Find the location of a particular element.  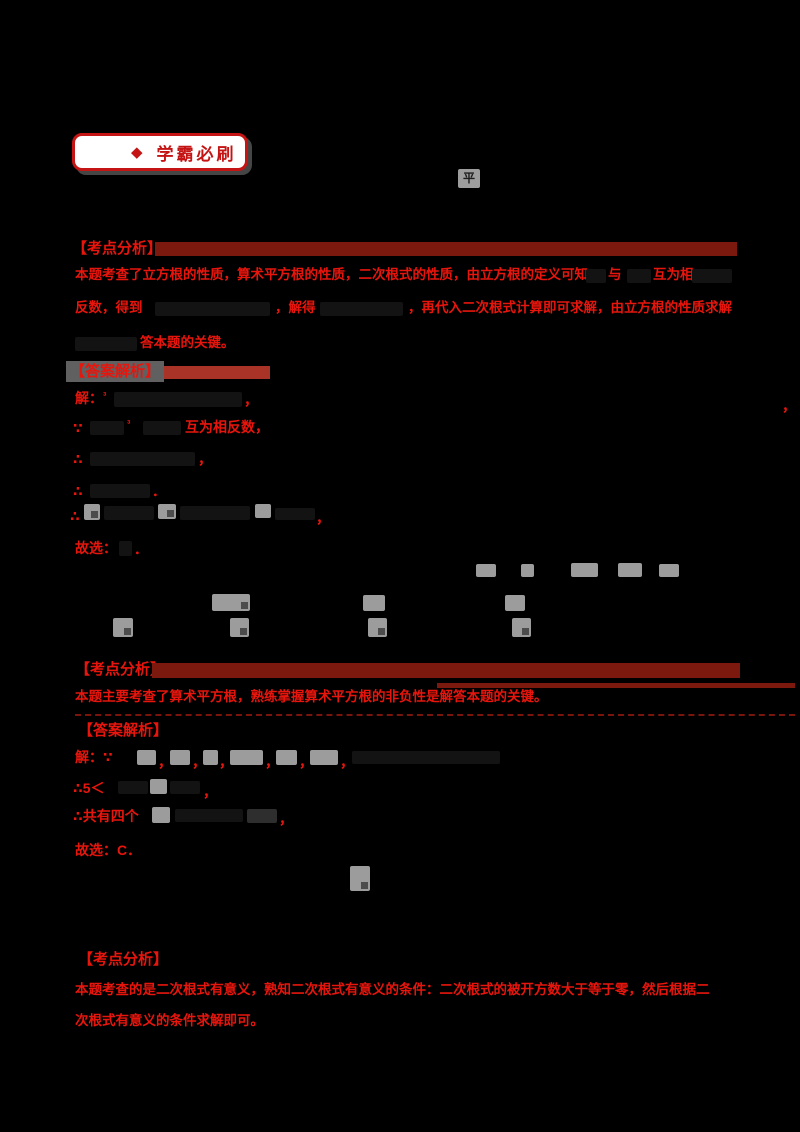

section3-header: 【考点分析】 is located at coordinates (120, 669).